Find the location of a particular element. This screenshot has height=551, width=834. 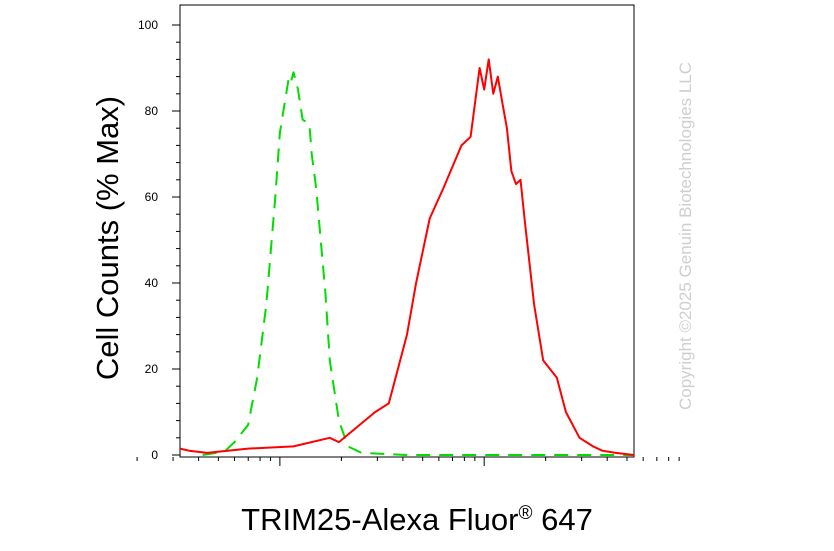

y-tick-label: 20 is located at coordinates (152, 369).